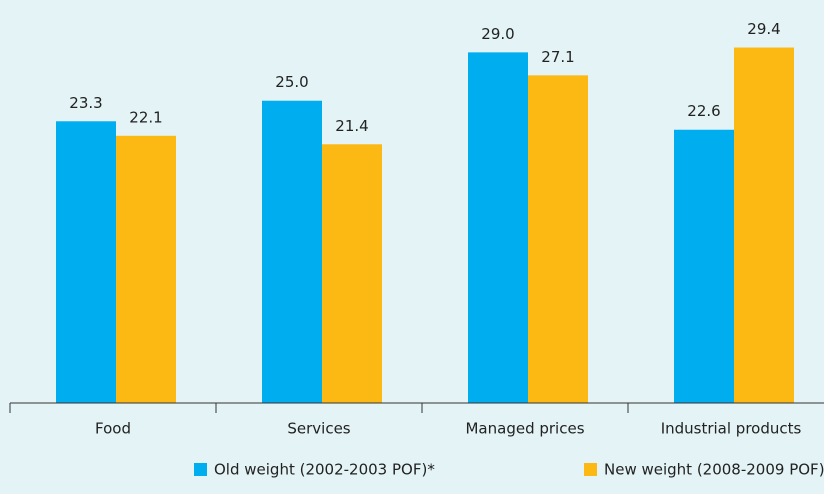 This screenshot has height=494, width=824. Describe the element at coordinates (291, 82) in the screenshot. I see `value-label: 25.0` at that location.